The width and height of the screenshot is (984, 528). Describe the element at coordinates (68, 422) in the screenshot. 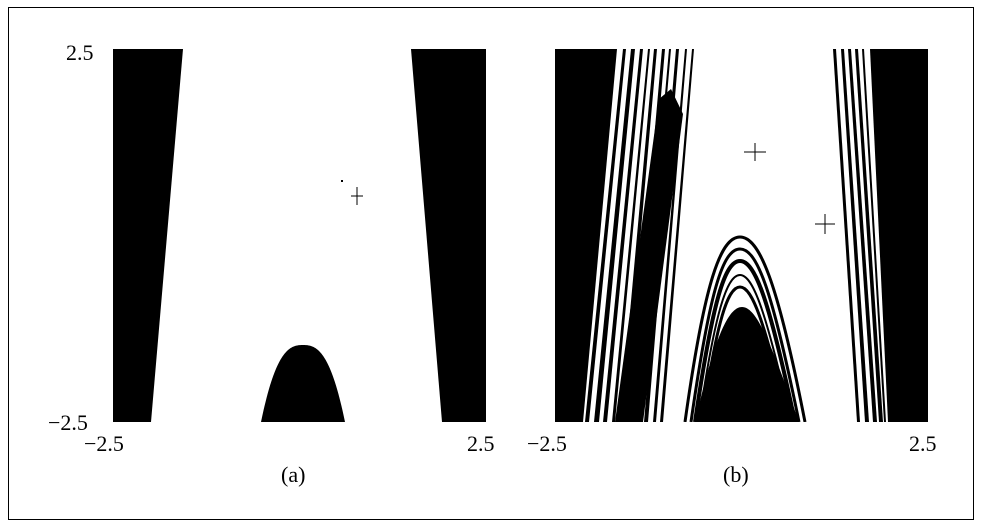

I see `panel-a-ytick-bottom: −2.5` at that location.